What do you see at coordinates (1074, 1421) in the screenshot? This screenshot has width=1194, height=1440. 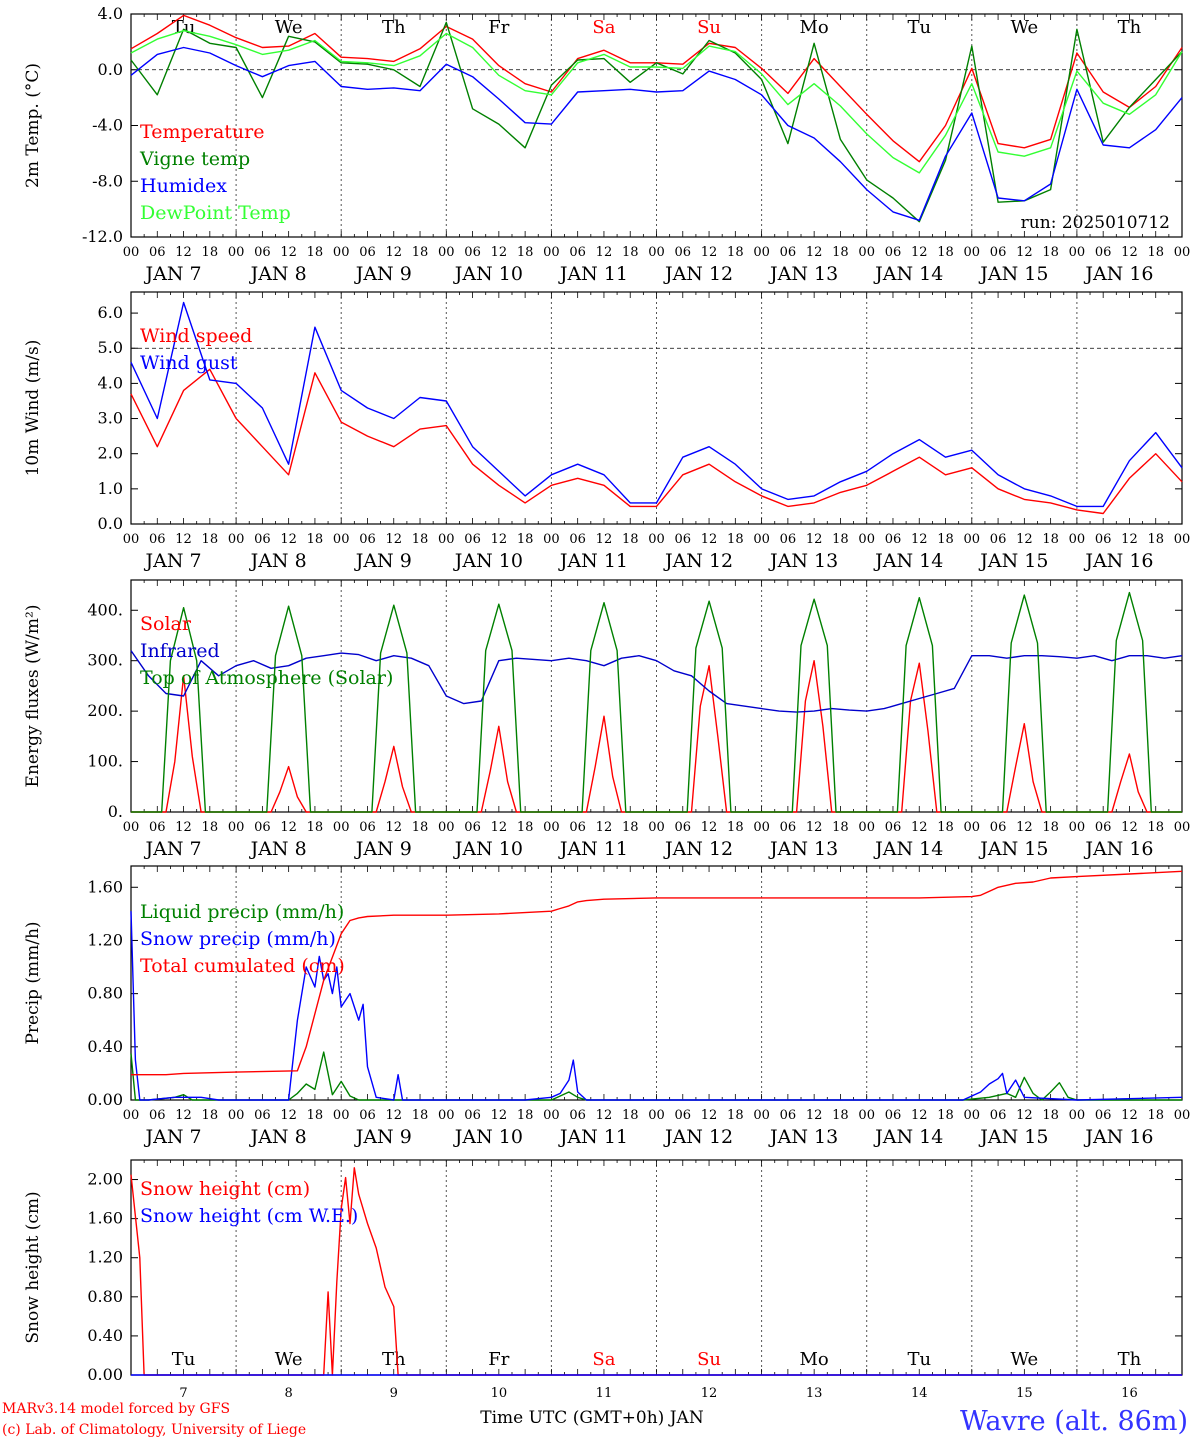 I see `location-title: Wavre (alt. 86m)` at bounding box center [1074, 1421].